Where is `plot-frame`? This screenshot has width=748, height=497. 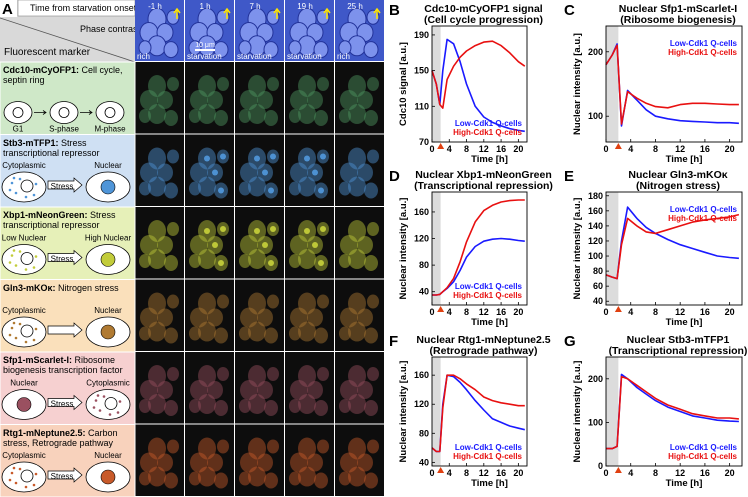 plot-frame is located at coordinates (479, 84).